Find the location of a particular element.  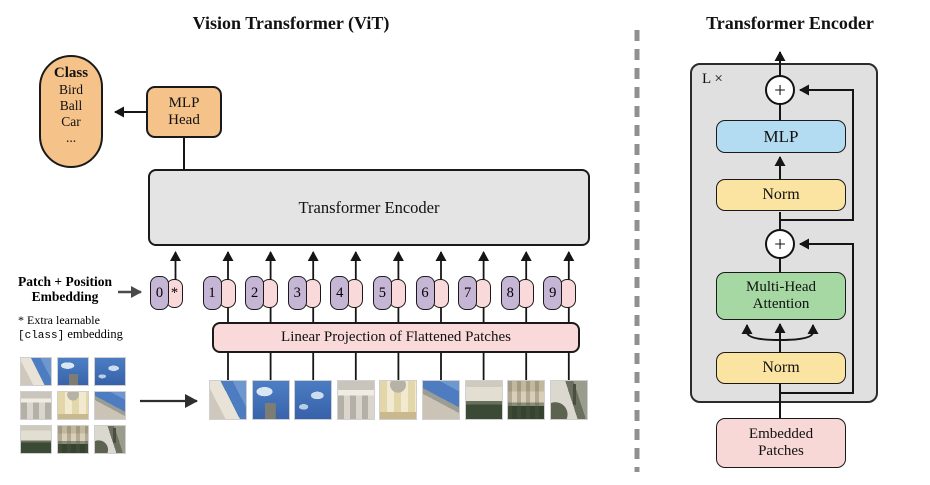

residual-add-bottom: + is located at coordinates (780, 244).